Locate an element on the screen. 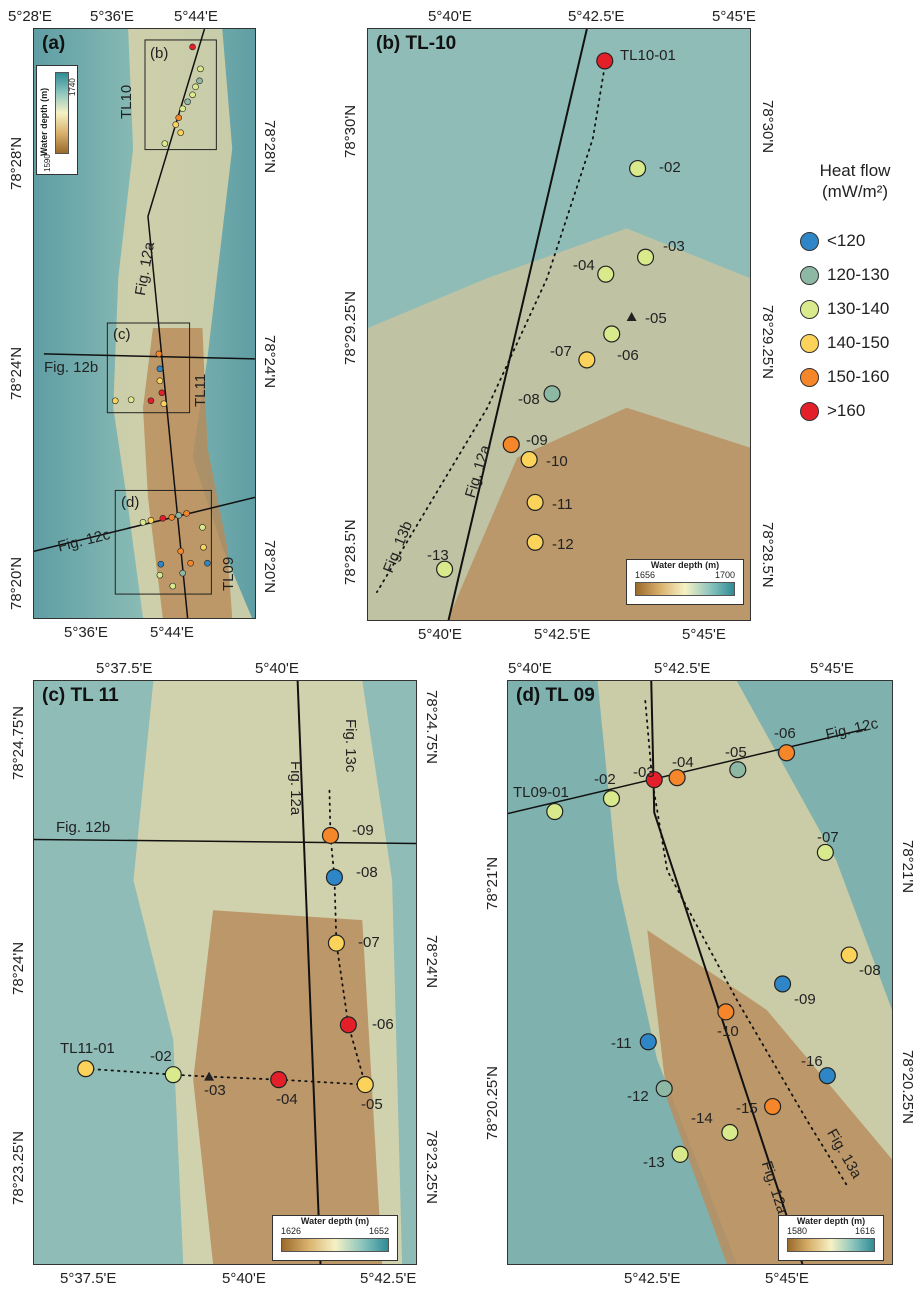 The width and height of the screenshot is (918, 1289). a-bottom-tick-1: 5°36'E is located at coordinates (86, 632).